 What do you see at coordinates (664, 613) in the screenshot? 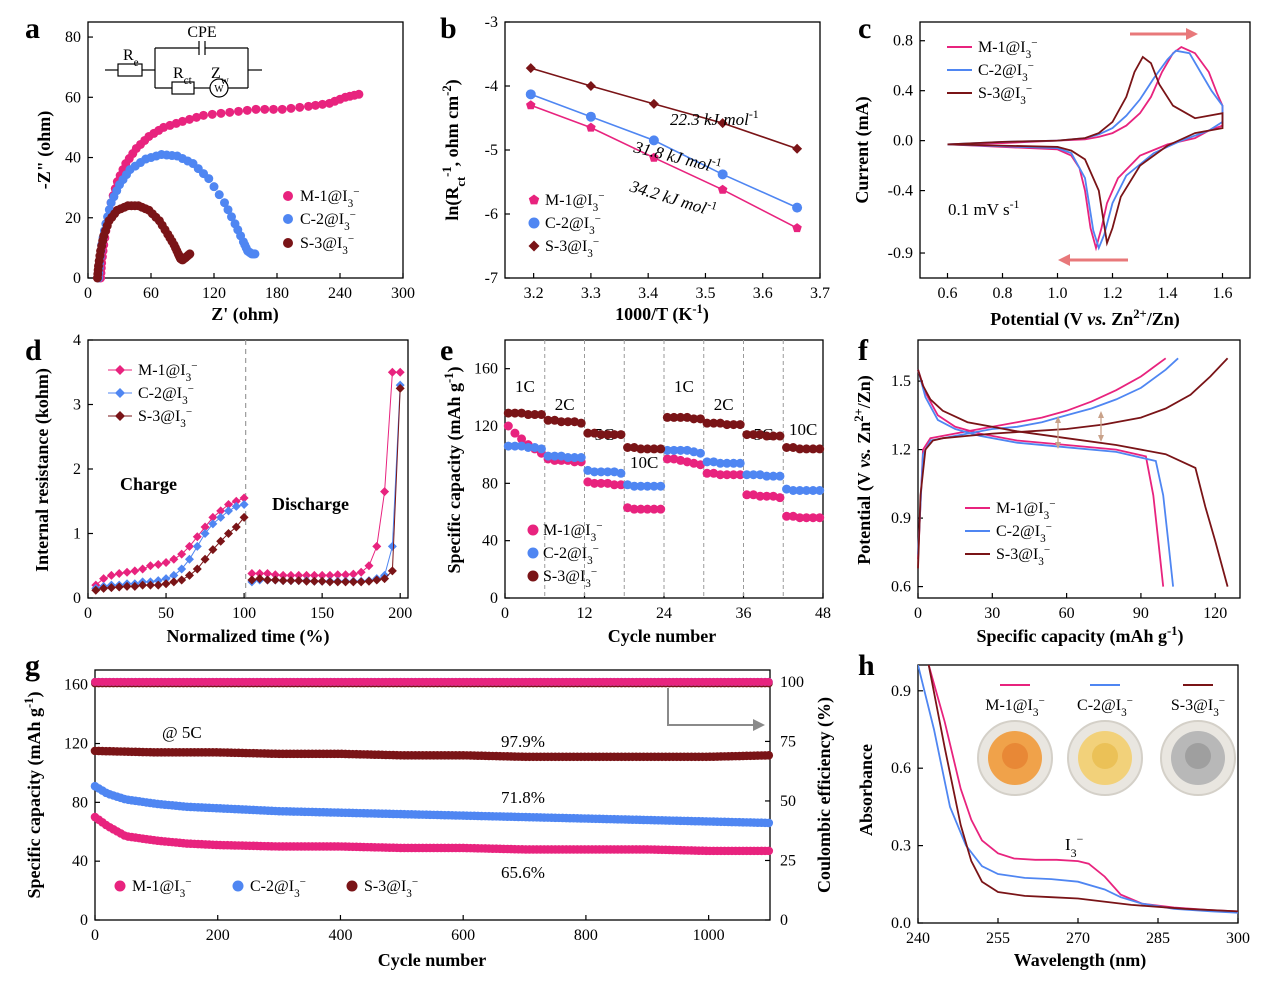
I see `x-tick-label: 24` at bounding box center [664, 613].